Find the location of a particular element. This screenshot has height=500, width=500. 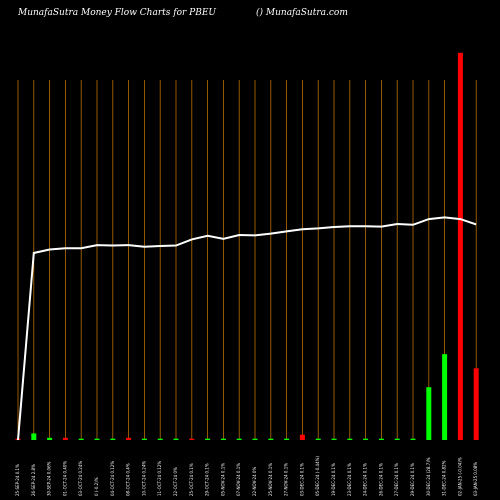

x-tick-label: 25-OCT-24 0.1% is located at coordinates (191, 479).